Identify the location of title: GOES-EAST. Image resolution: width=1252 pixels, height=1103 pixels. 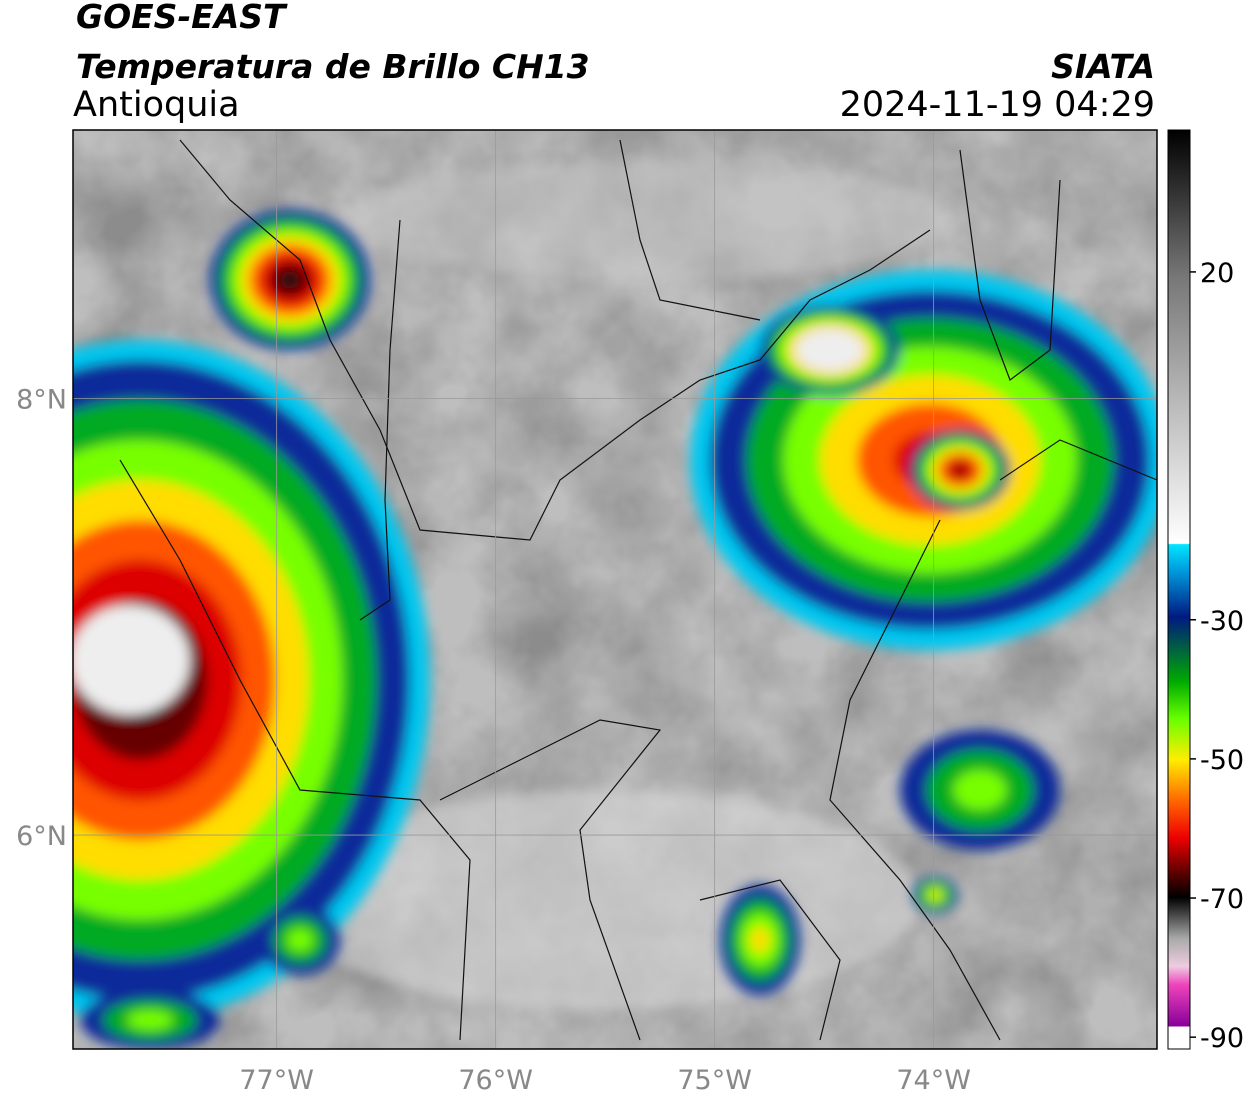
(182, 18).